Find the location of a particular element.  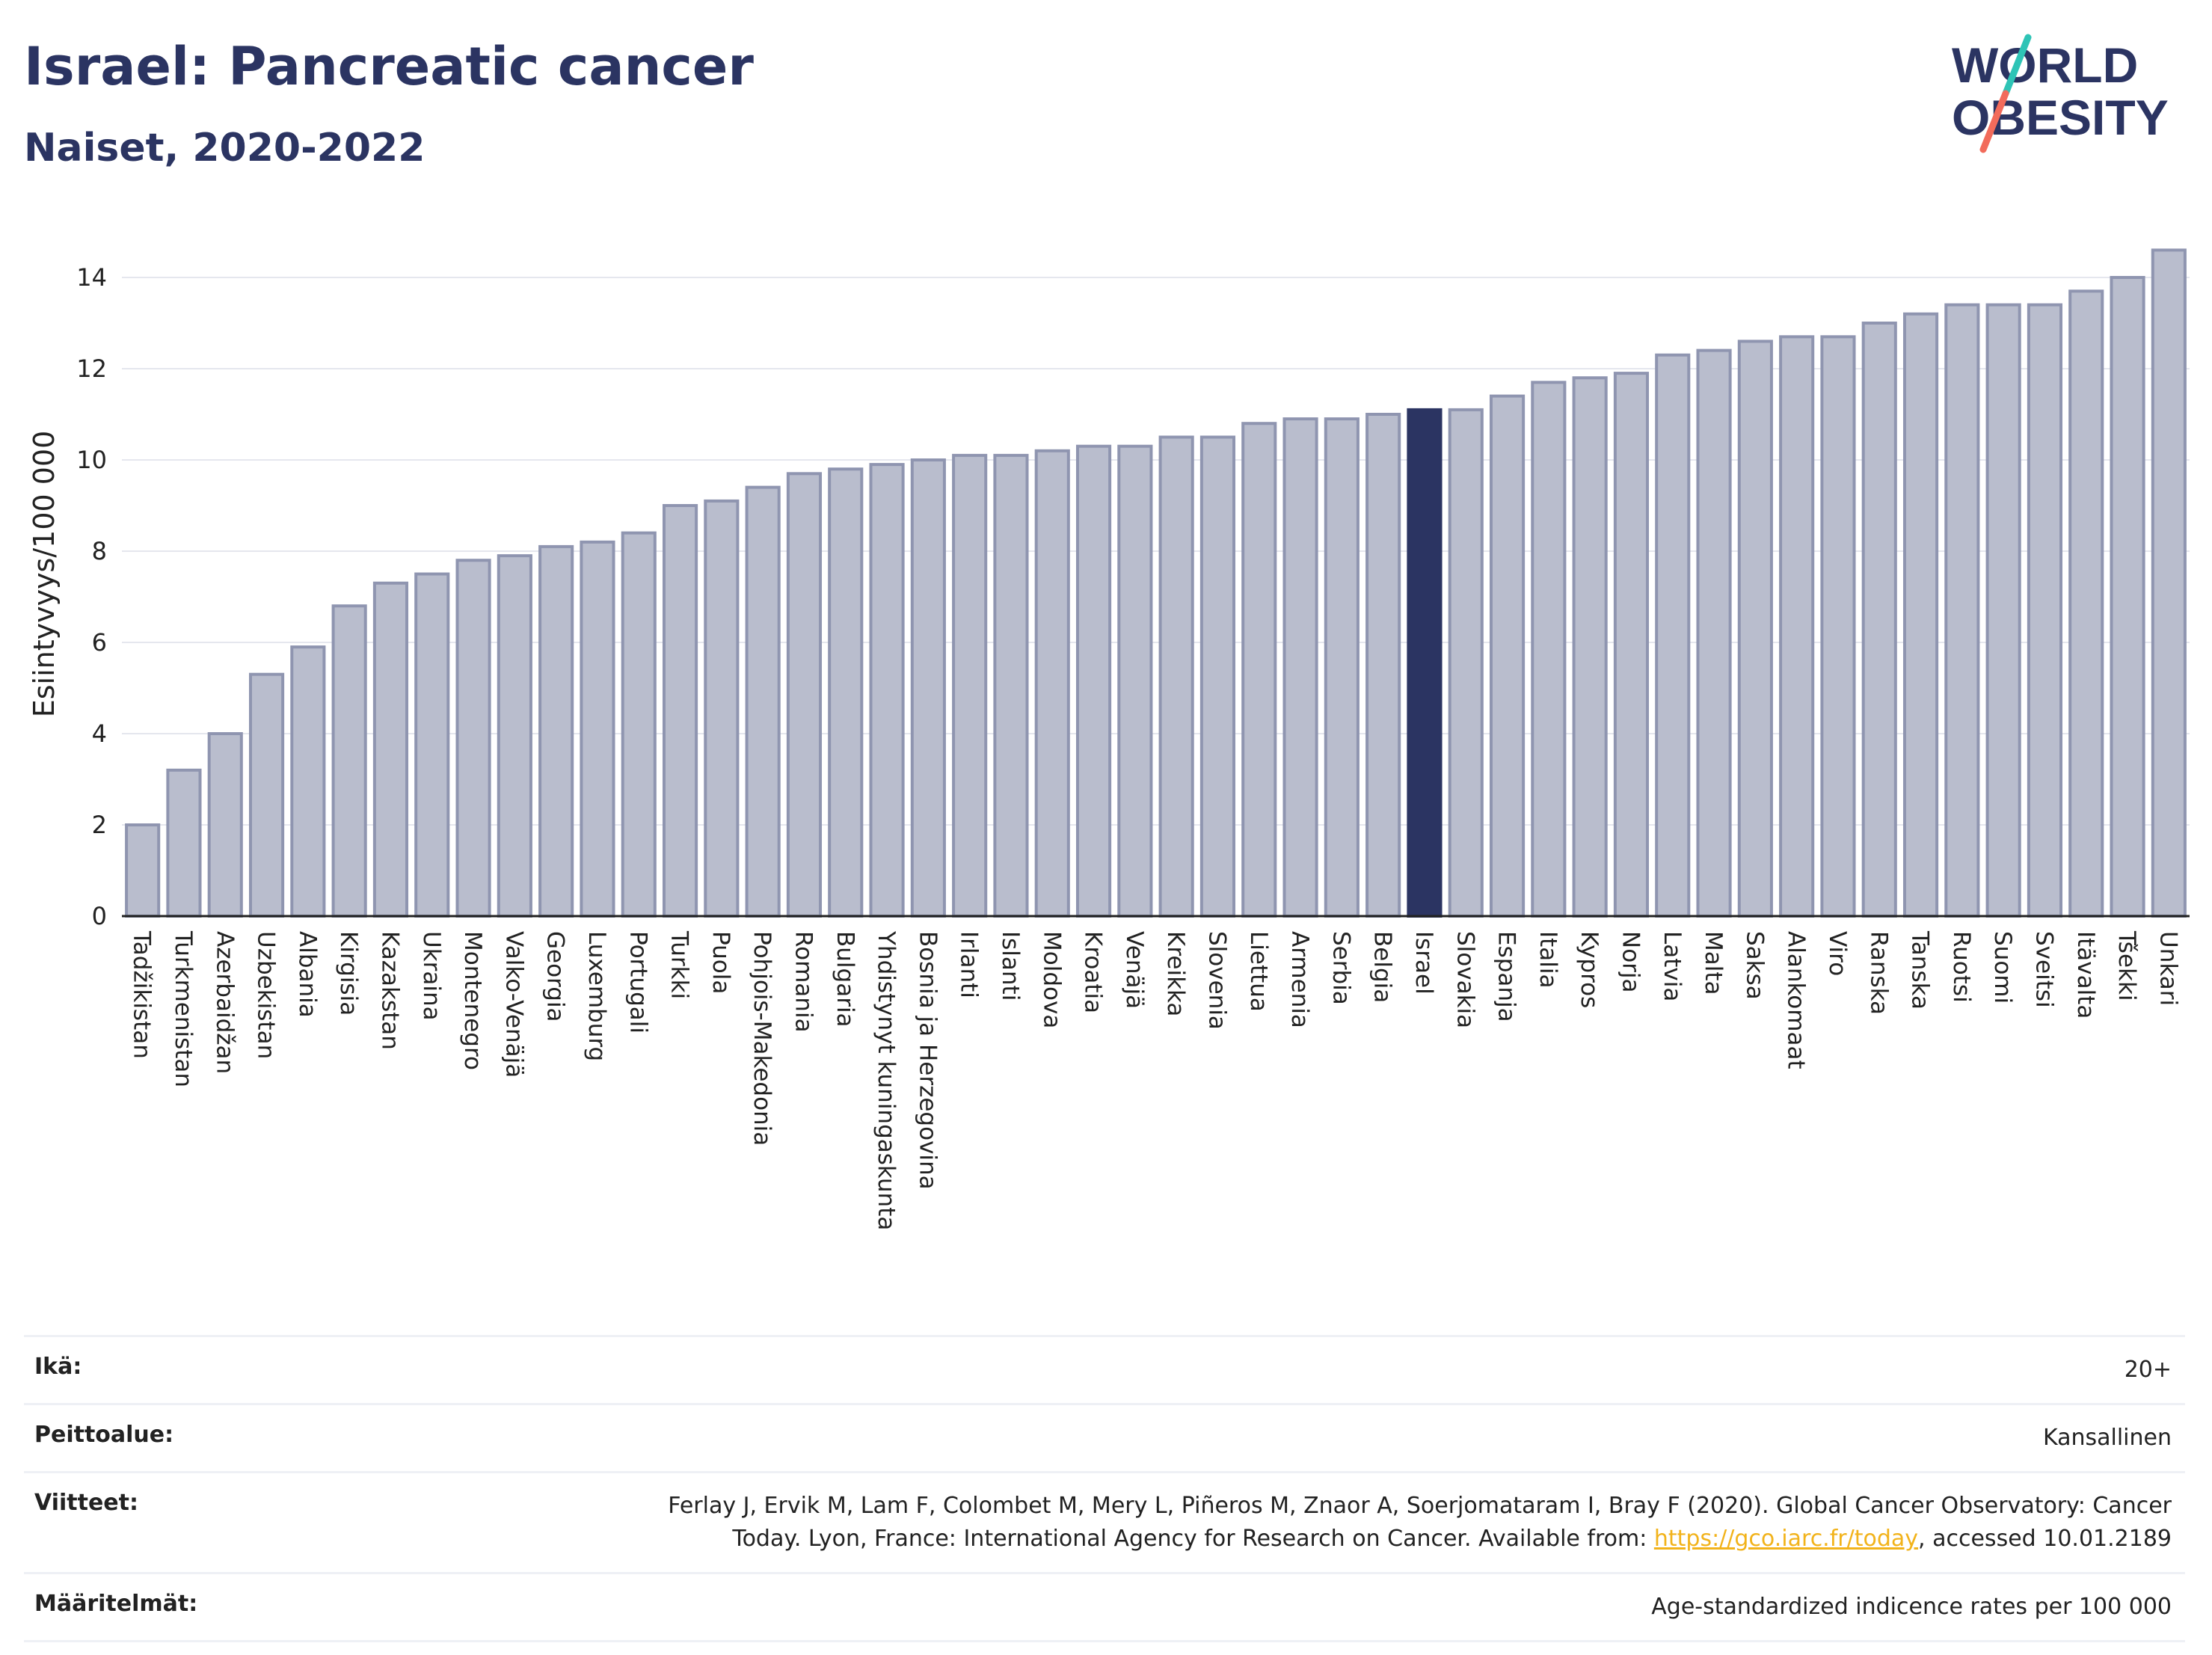

logo-word-world: WORLD is located at coordinates (2045, 65).